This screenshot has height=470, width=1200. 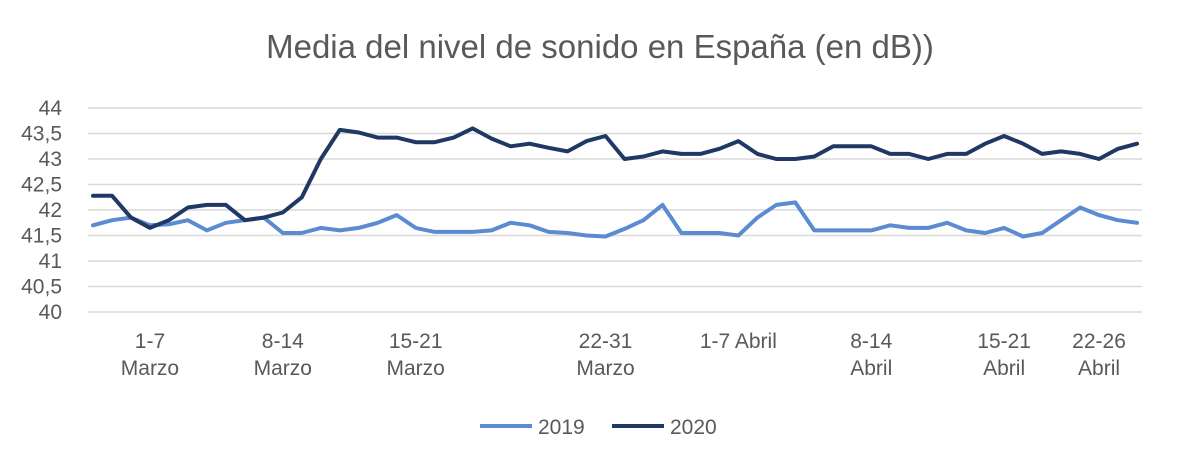 What do you see at coordinates (50, 261) in the screenshot?
I see `y-tick-label: 41` at bounding box center [50, 261].